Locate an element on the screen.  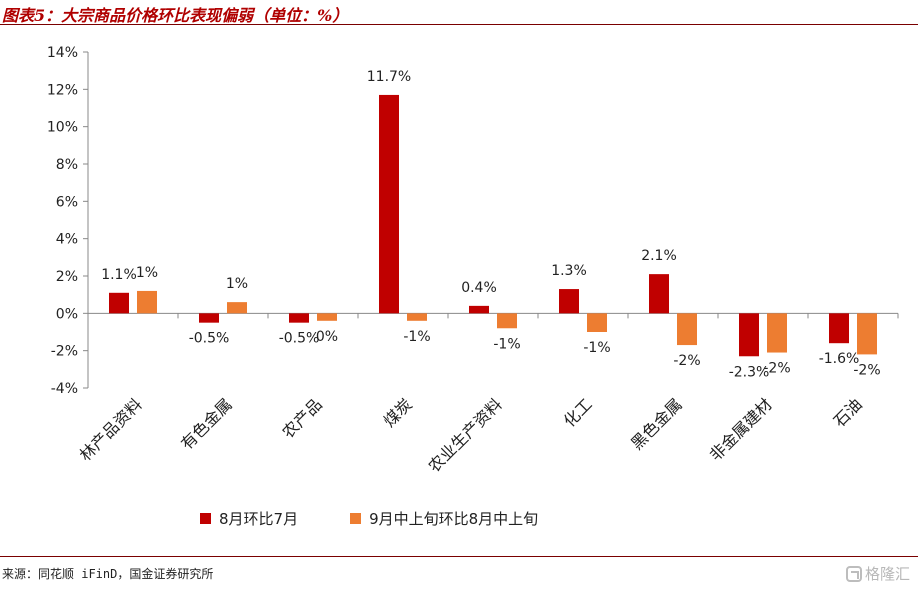
watermark-text: 格隆汇 is located at coordinates (887, 574).